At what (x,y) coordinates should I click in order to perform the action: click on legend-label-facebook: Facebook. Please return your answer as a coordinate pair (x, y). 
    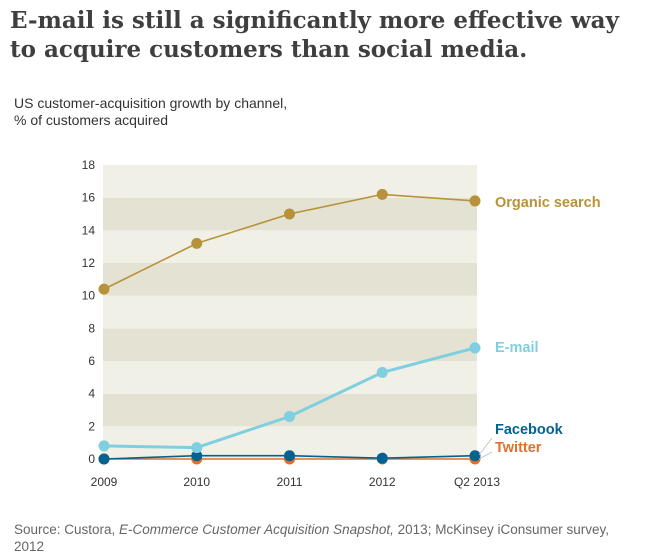
    Looking at the image, I should click on (529, 430).